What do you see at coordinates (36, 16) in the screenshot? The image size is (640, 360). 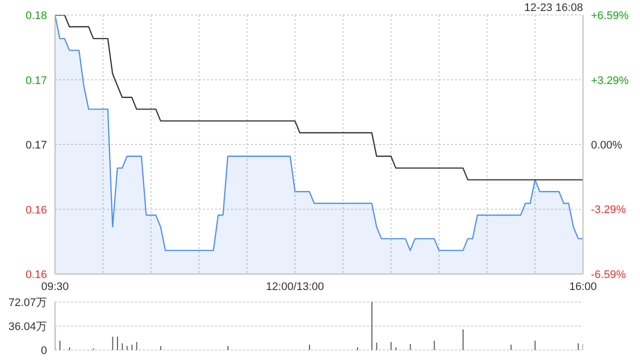 I see `y-tick-label: 0.18` at bounding box center [36, 16].